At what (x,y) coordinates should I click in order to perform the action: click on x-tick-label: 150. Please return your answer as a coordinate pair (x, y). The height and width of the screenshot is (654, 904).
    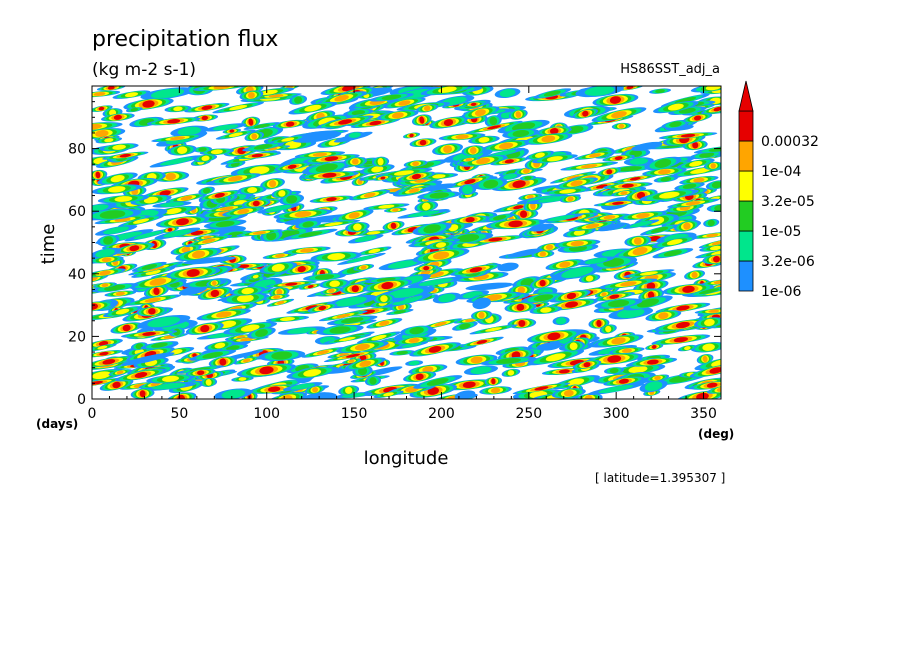
    Looking at the image, I should click on (354, 414).